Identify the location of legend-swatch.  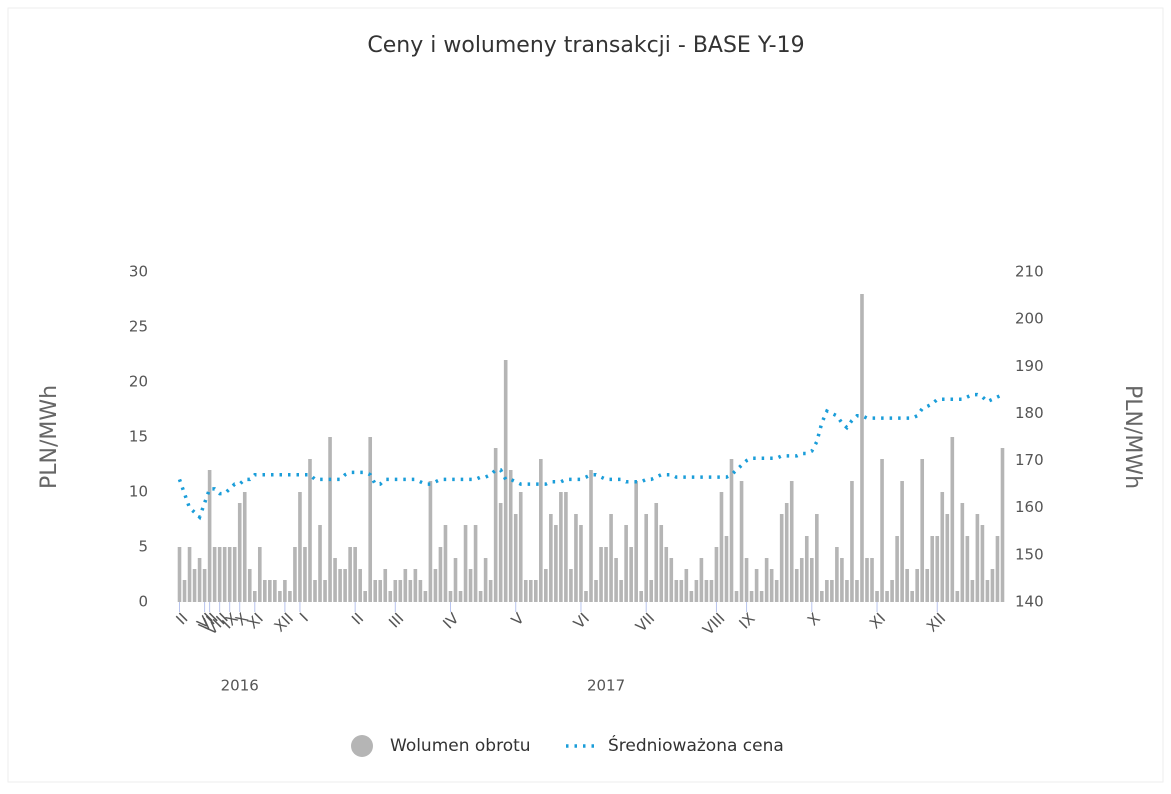
(362, 746).